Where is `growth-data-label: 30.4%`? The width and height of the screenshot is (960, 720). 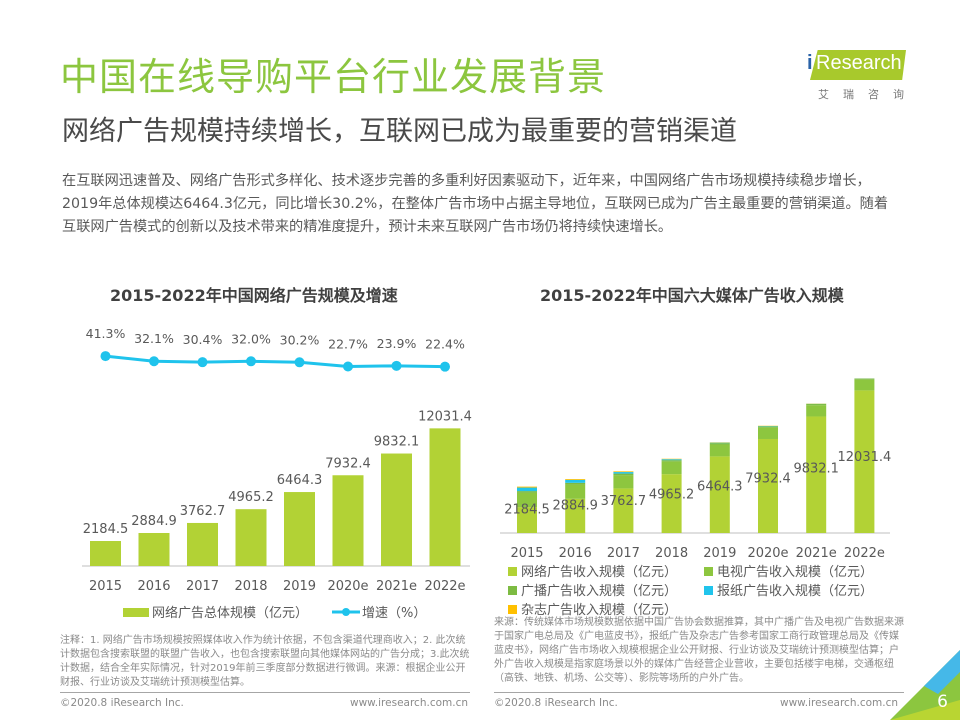
growth-data-label: 30.4% is located at coordinates (203, 339).